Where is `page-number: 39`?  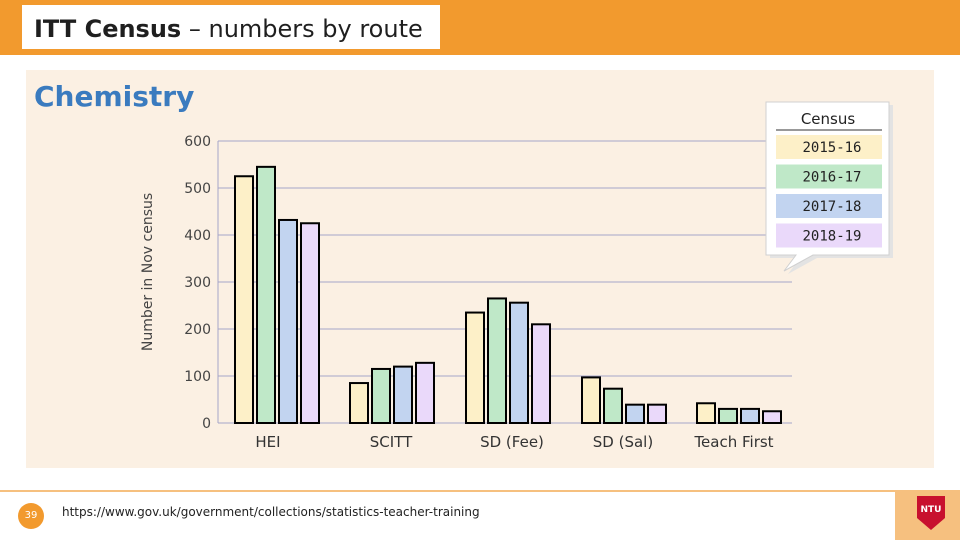 page-number: 39 is located at coordinates (31, 516).